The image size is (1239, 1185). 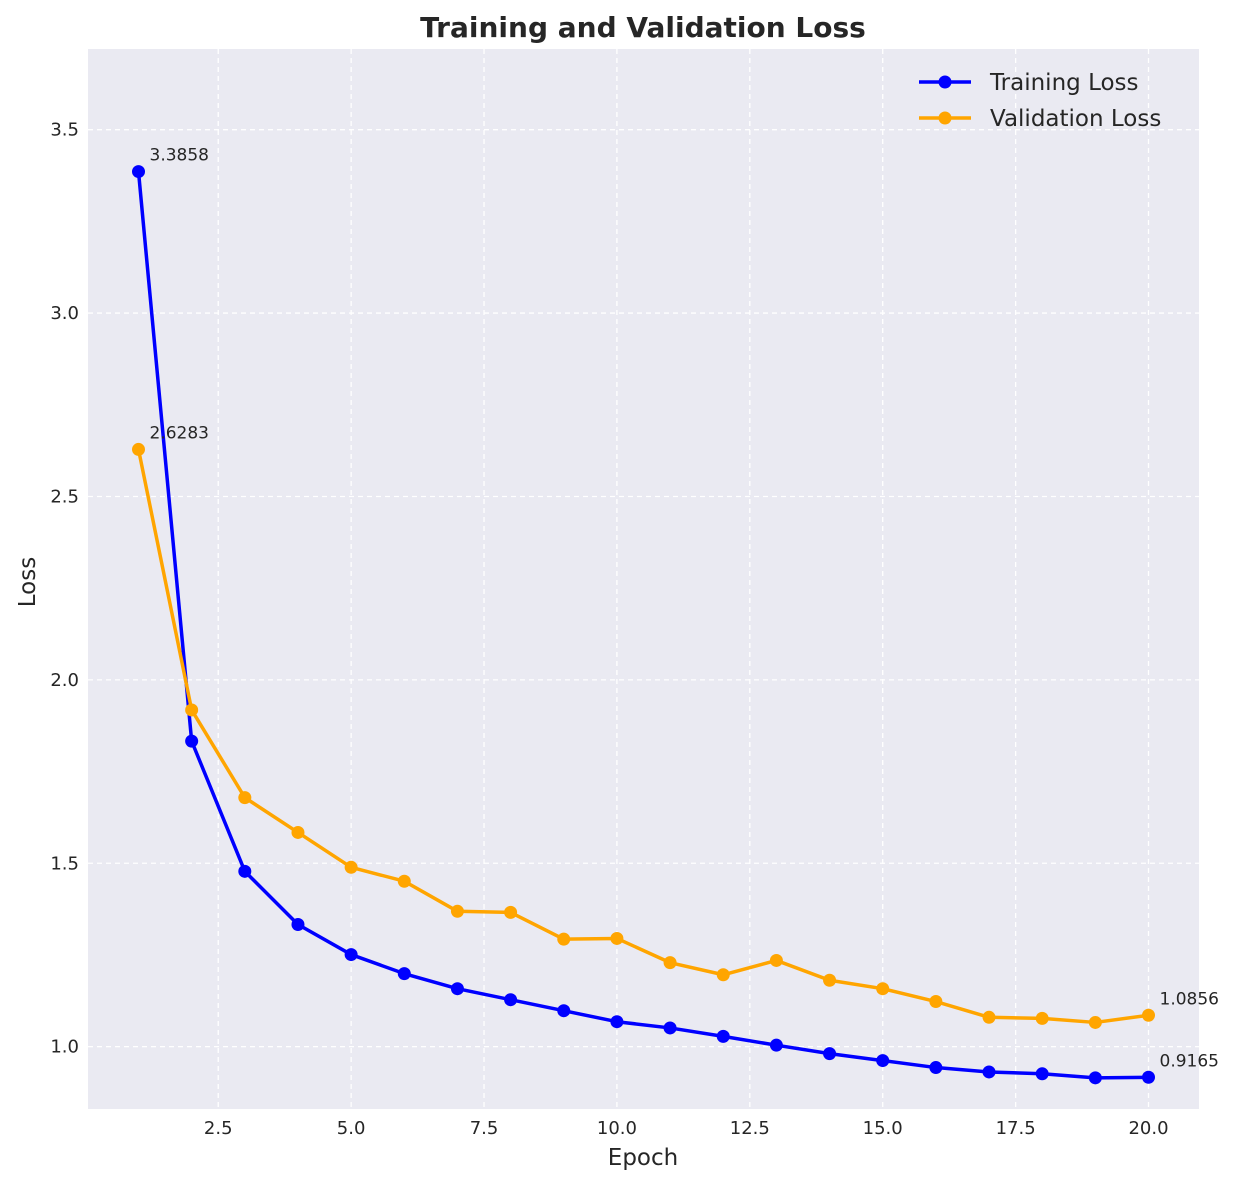 What do you see at coordinates (64, 313) in the screenshot?
I see `y-tick-label: 3.0` at bounding box center [64, 313].